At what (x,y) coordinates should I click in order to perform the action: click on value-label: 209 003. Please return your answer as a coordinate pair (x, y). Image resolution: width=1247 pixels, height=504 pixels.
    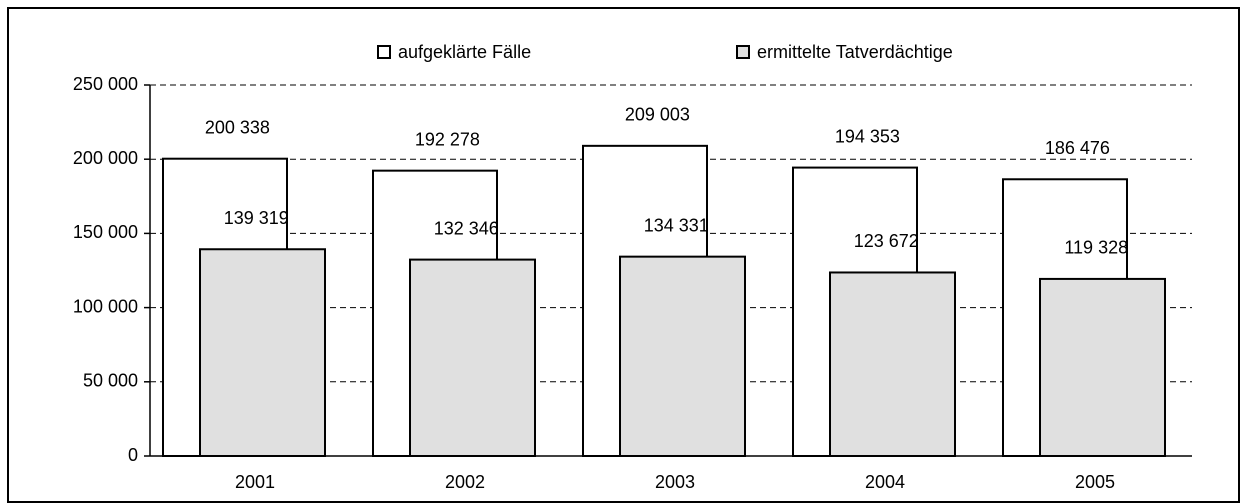
    Looking at the image, I should click on (657, 115).